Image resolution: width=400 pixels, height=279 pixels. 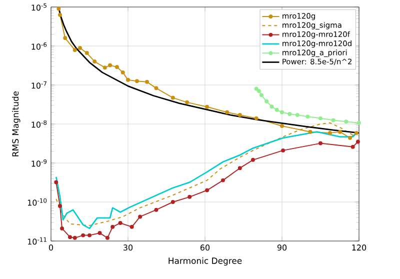 I want to click on y-axis-title: RMS Magnitude, so click(x=16, y=123).